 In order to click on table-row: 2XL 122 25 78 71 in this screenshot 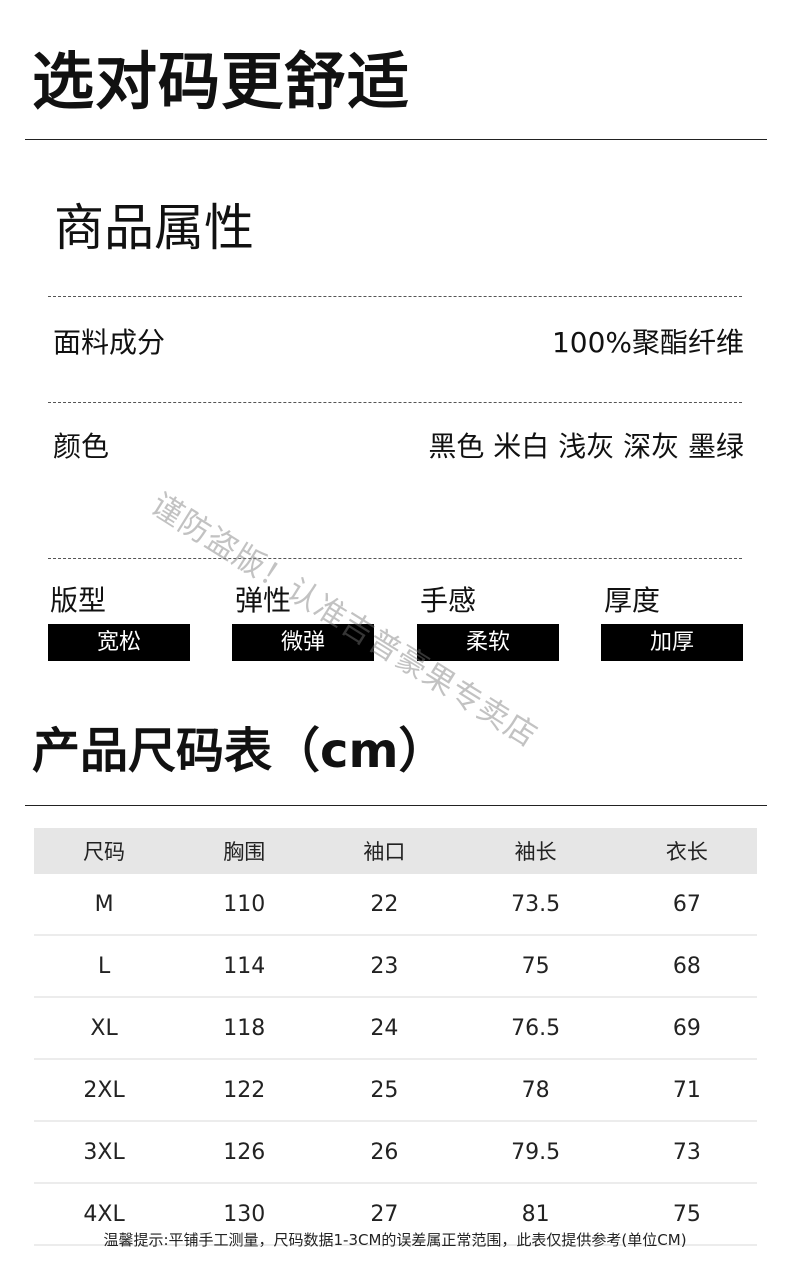, I will do `click(395, 1090)`.